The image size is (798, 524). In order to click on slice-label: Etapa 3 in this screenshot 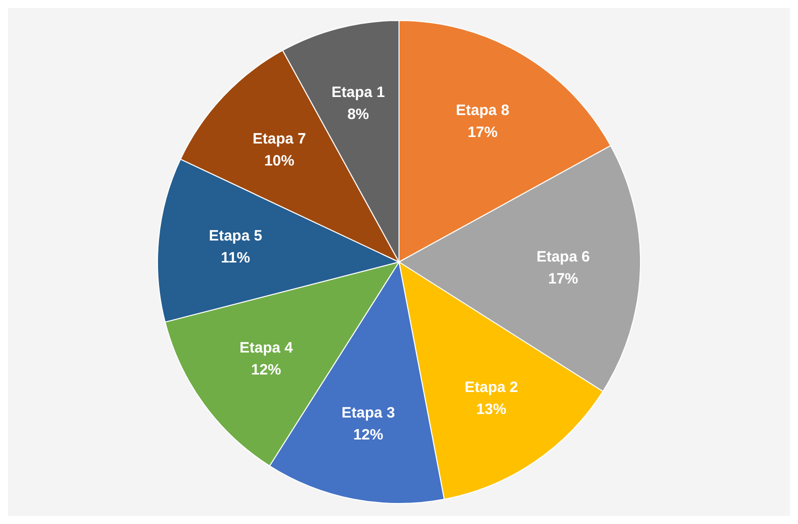, I will do `click(368, 413)`.